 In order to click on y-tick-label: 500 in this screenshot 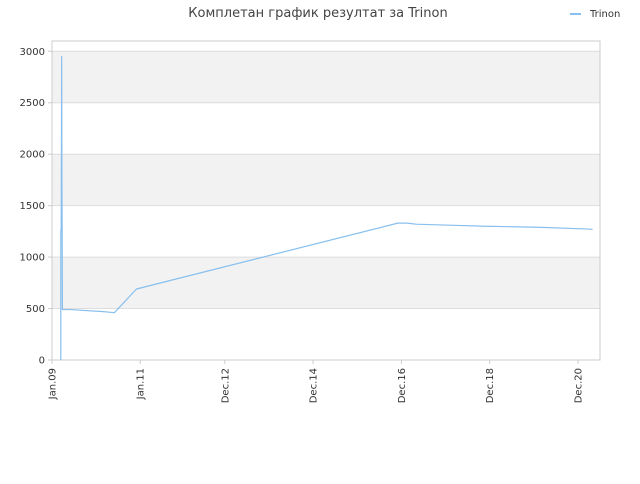, I will do `click(35, 309)`.